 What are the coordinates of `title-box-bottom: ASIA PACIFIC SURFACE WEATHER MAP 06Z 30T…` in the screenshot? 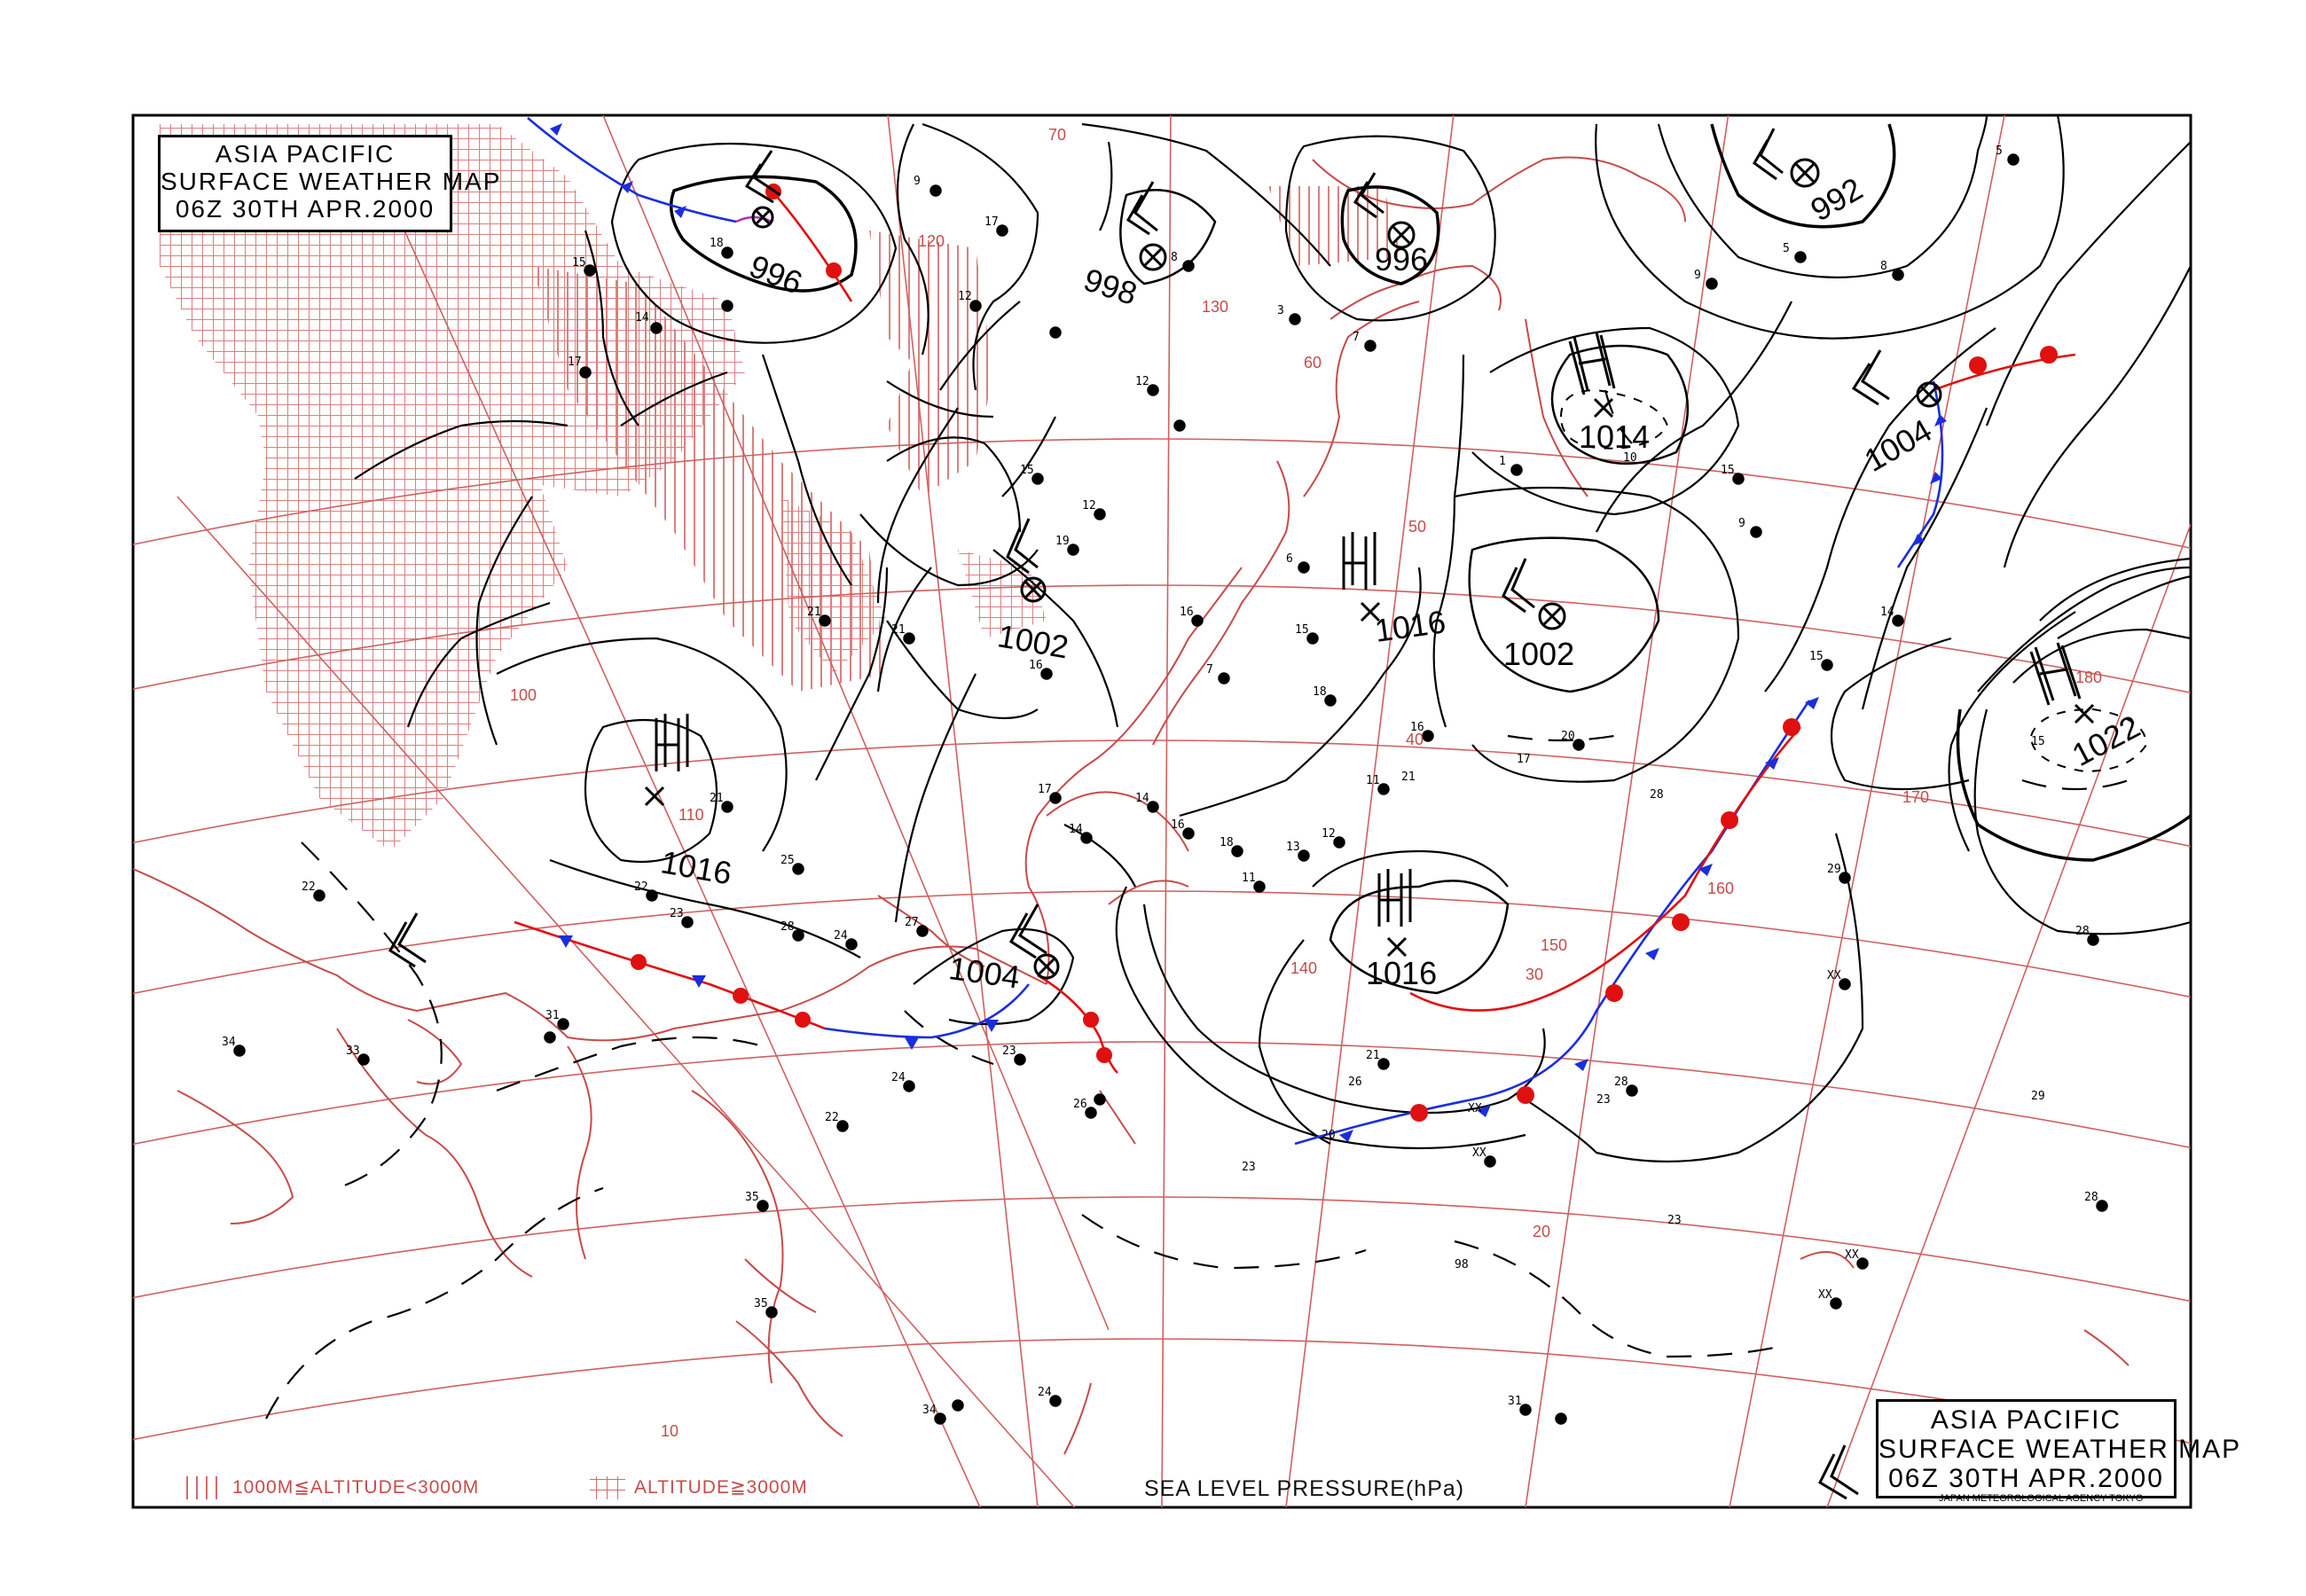 It's located at (2059, 1449).